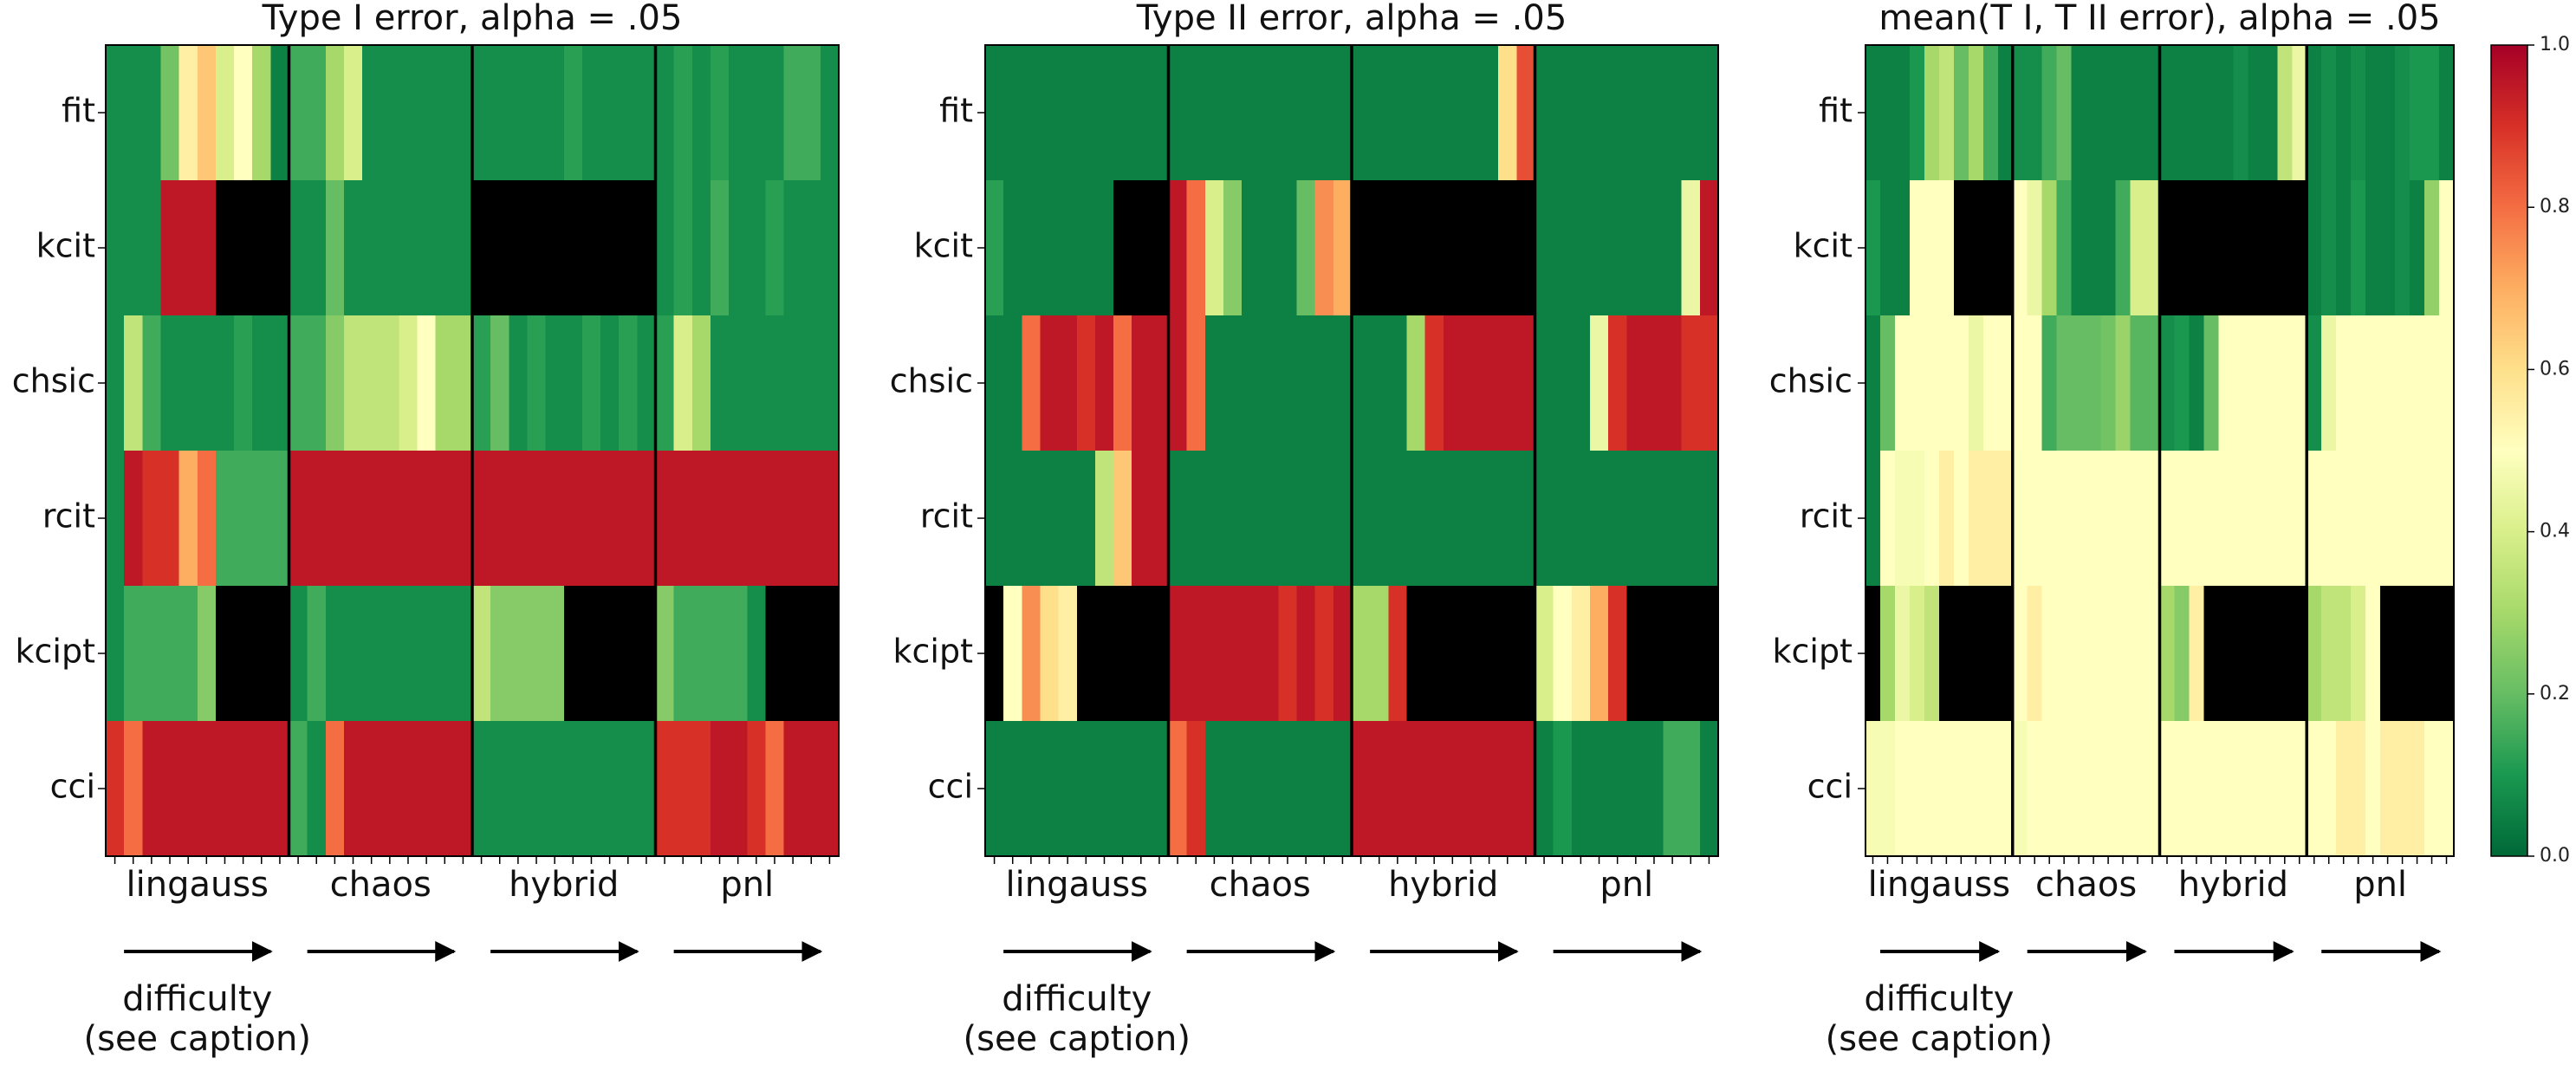  What do you see at coordinates (2555, 531) in the screenshot?
I see `colorbar-tick-label: 0.4` at bounding box center [2555, 531].